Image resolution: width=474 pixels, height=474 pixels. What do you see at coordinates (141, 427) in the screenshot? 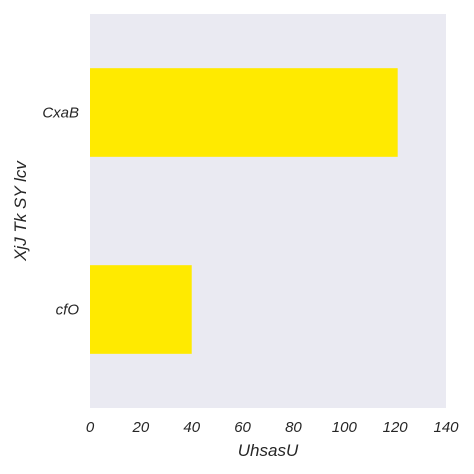
I see `x-tick-label: 20` at bounding box center [141, 427].